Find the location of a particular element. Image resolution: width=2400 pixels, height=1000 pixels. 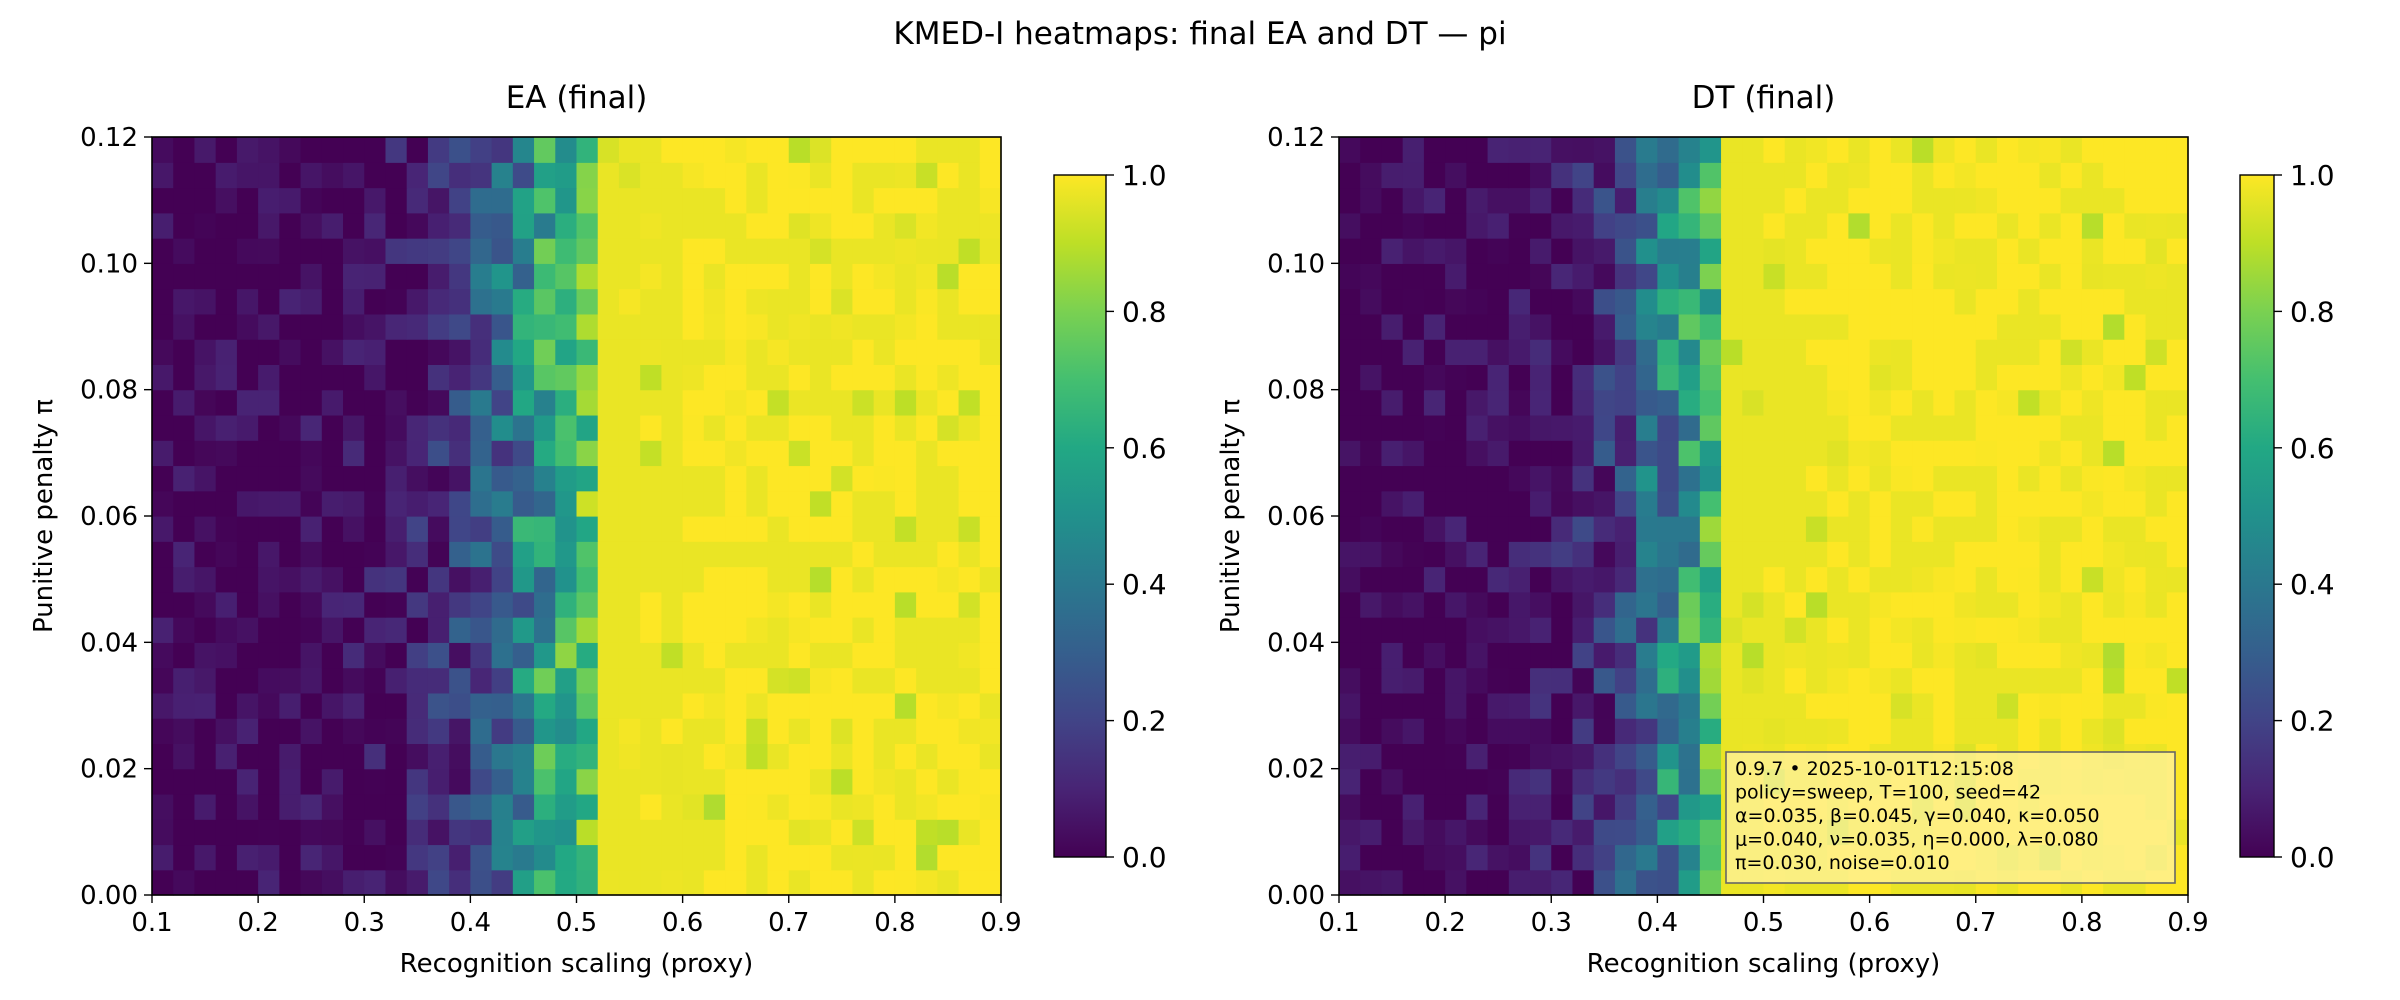

x-tick-label: 0.6 is located at coordinates (682, 923).